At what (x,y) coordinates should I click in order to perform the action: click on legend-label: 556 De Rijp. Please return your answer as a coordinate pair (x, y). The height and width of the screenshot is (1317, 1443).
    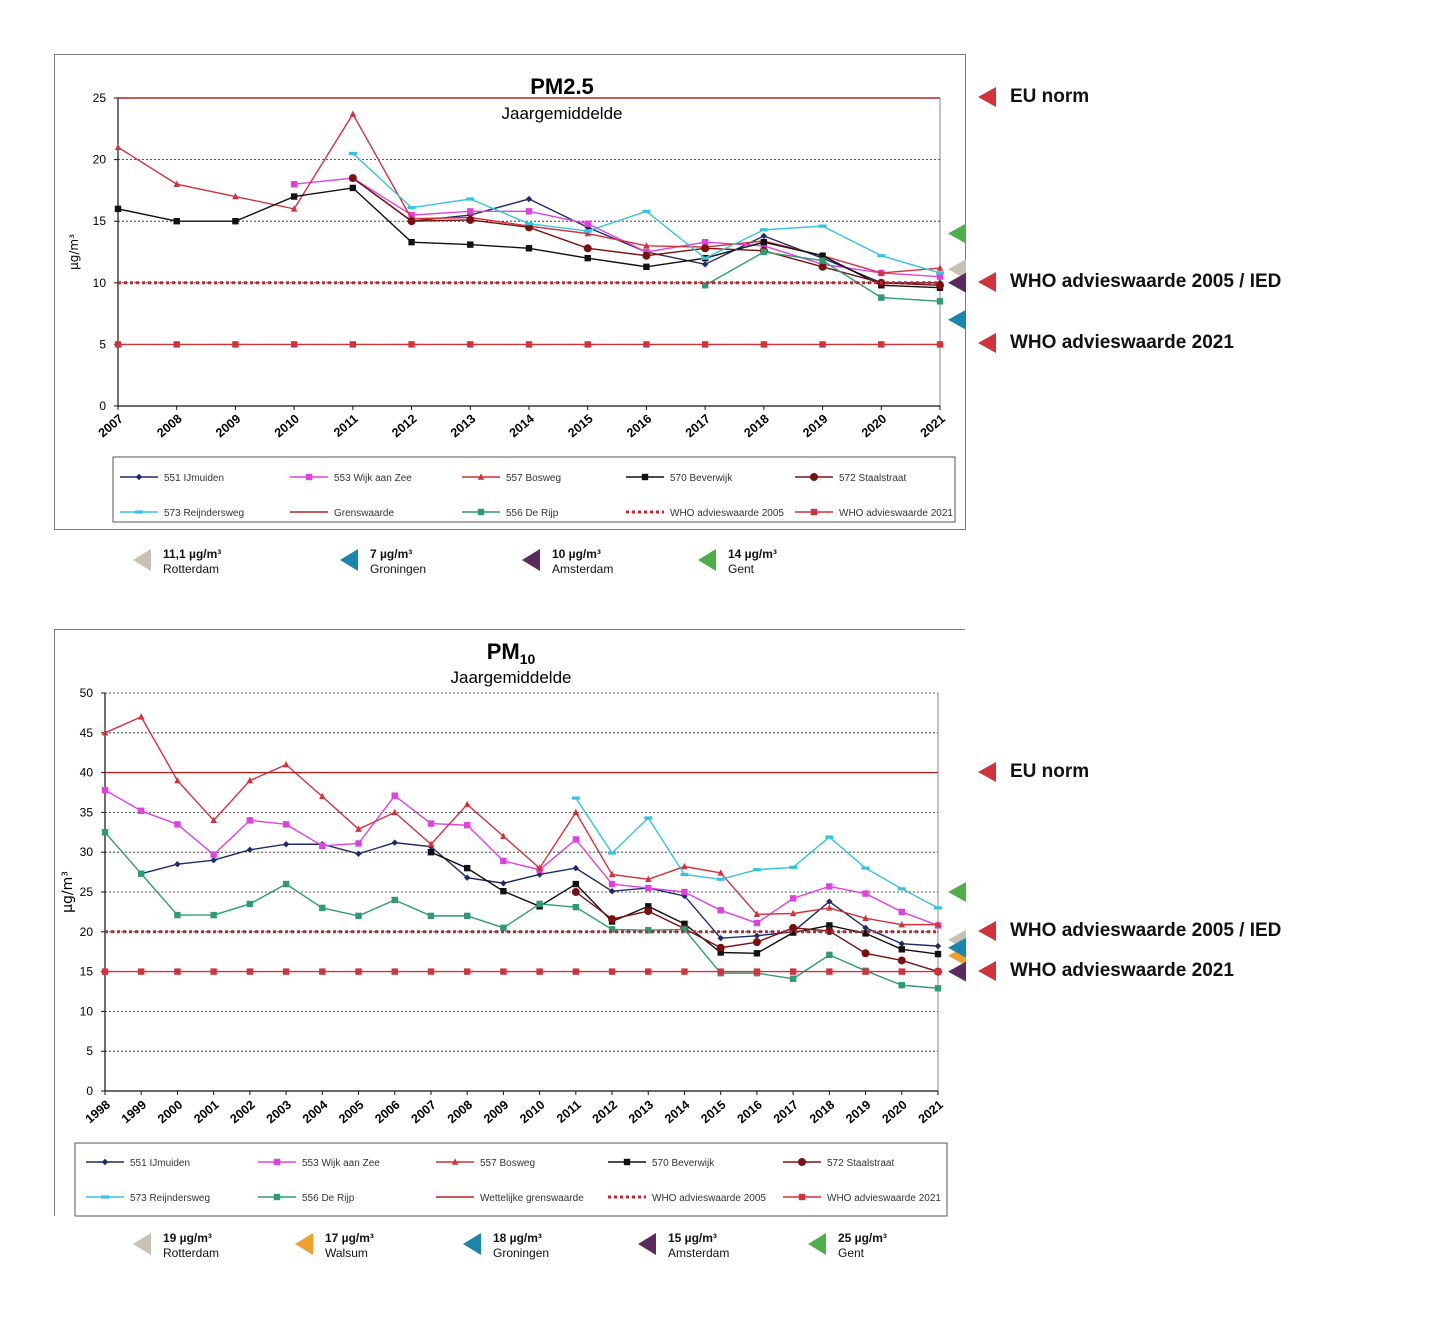
    Looking at the image, I should click on (532, 513).